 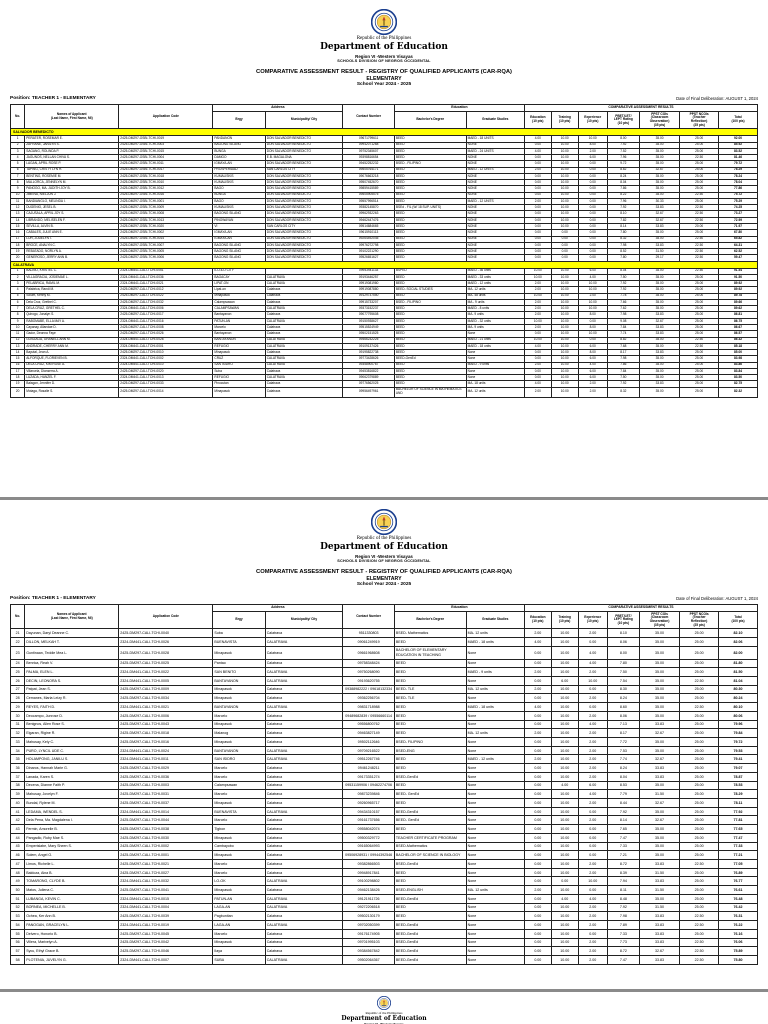 What do you see at coordinates (430, 750) in the screenshot?
I see `col-bachelors-degree: BSED-ENG` at bounding box center [430, 750].